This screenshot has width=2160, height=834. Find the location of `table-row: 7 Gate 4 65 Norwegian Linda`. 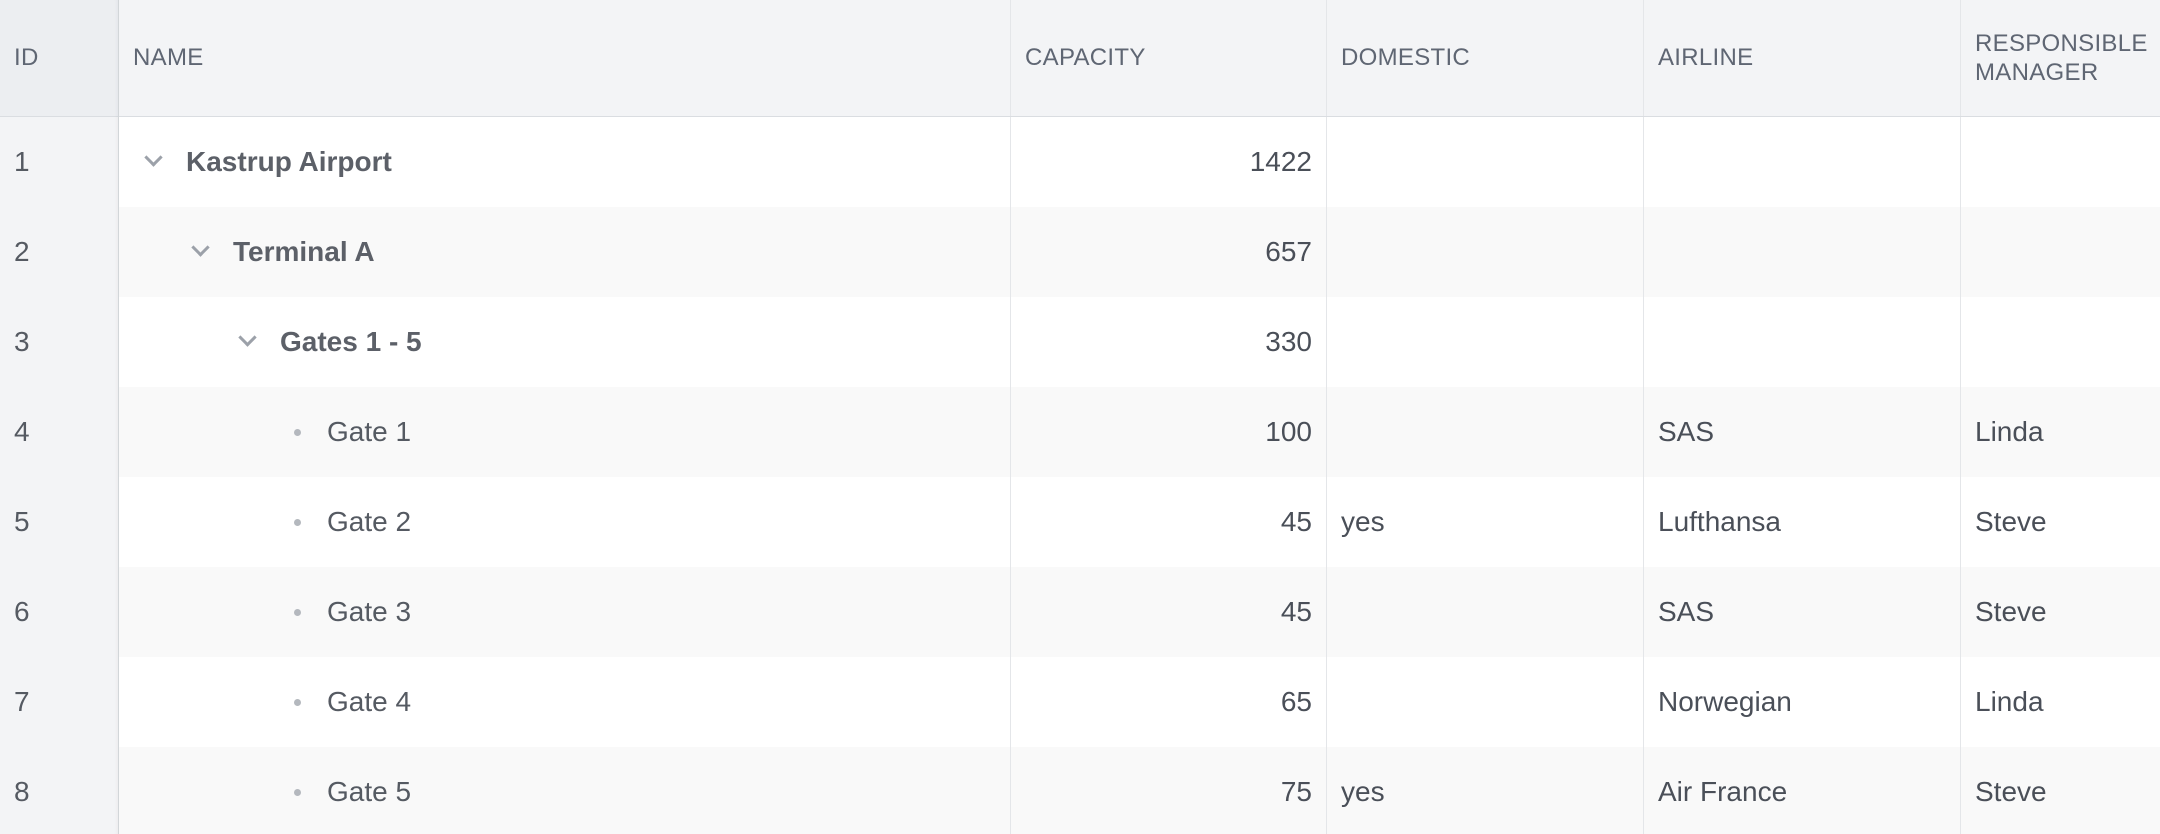

table-row: 7 Gate 4 65 Norwegian Linda is located at coordinates (1080, 702).